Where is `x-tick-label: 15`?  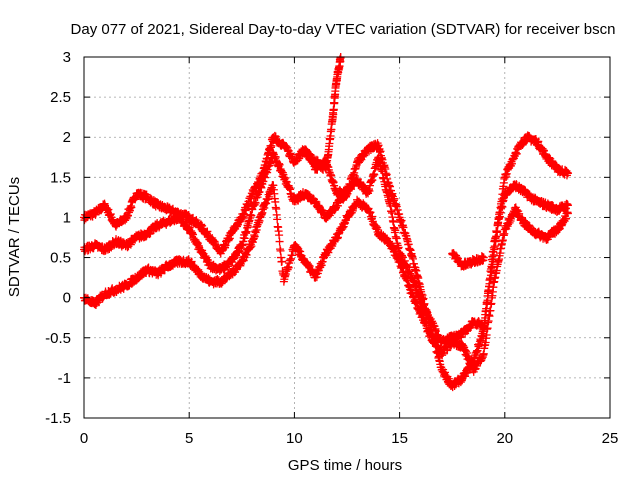
x-tick-label: 15 is located at coordinates (399, 438).